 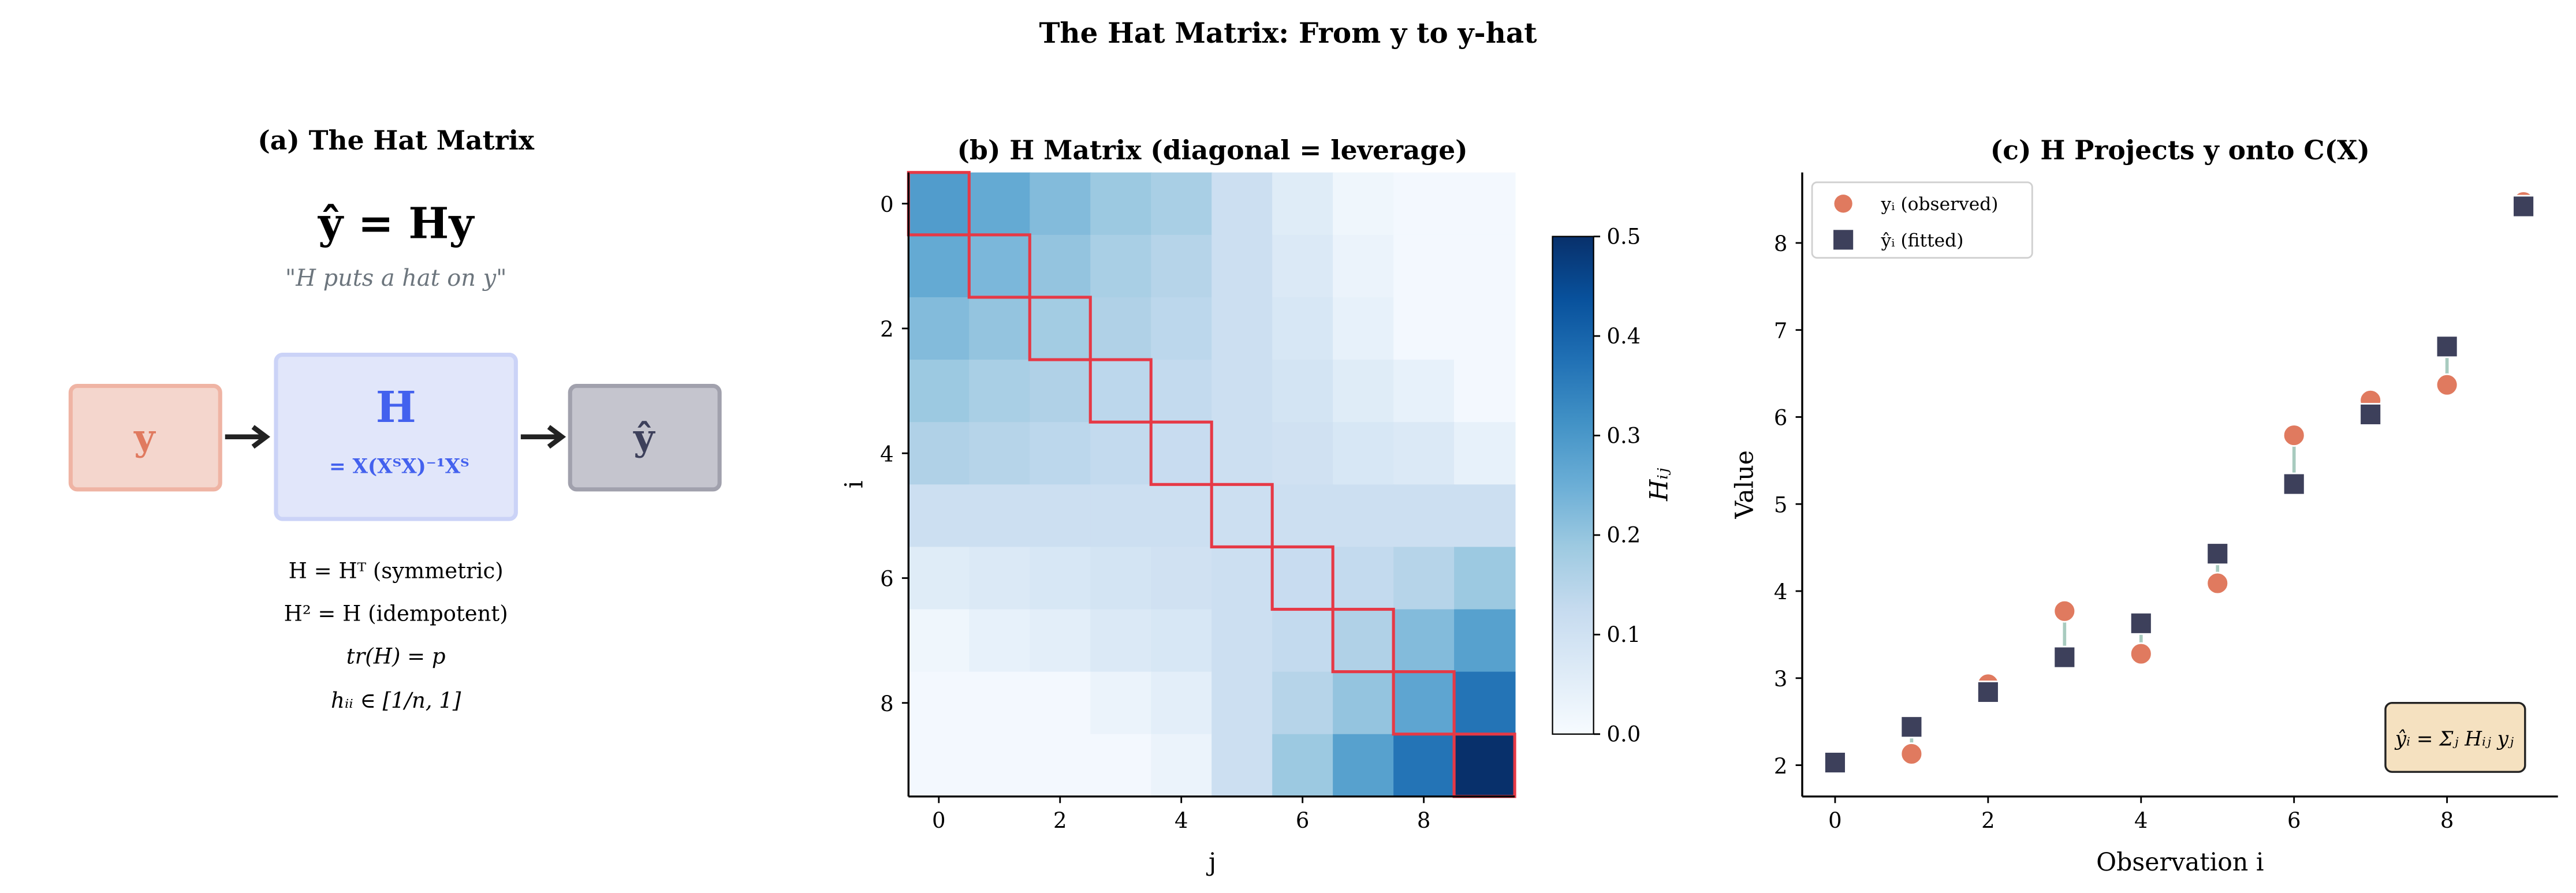 I want to click on panel-b-title: (b) H Matrix (diagonal = leverage), so click(x=1213, y=150).